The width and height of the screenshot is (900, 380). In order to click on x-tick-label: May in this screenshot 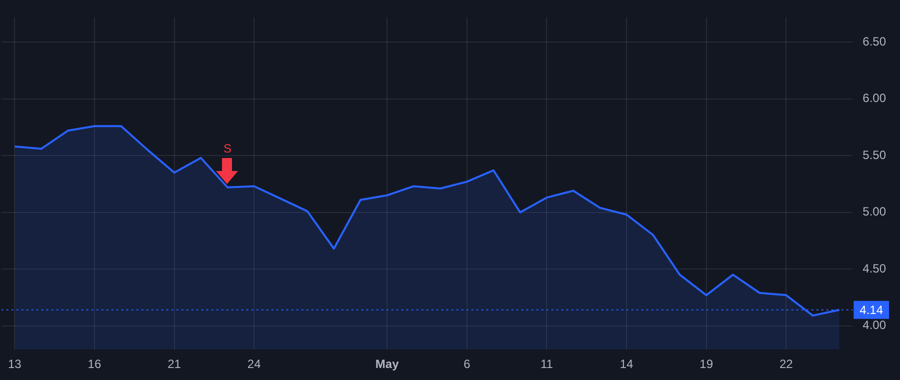, I will do `click(387, 364)`.